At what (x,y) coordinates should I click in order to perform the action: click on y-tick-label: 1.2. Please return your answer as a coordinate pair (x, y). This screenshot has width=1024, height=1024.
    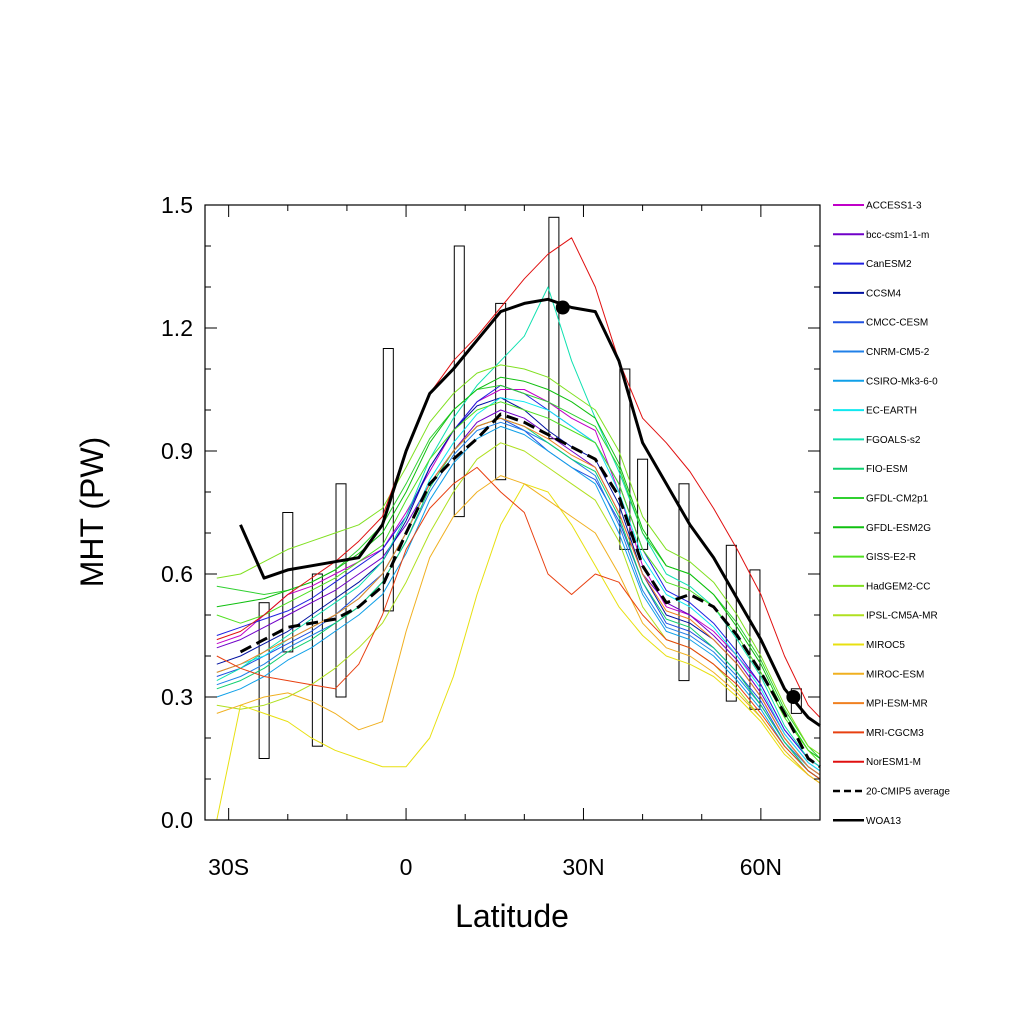
    Looking at the image, I should click on (177, 328).